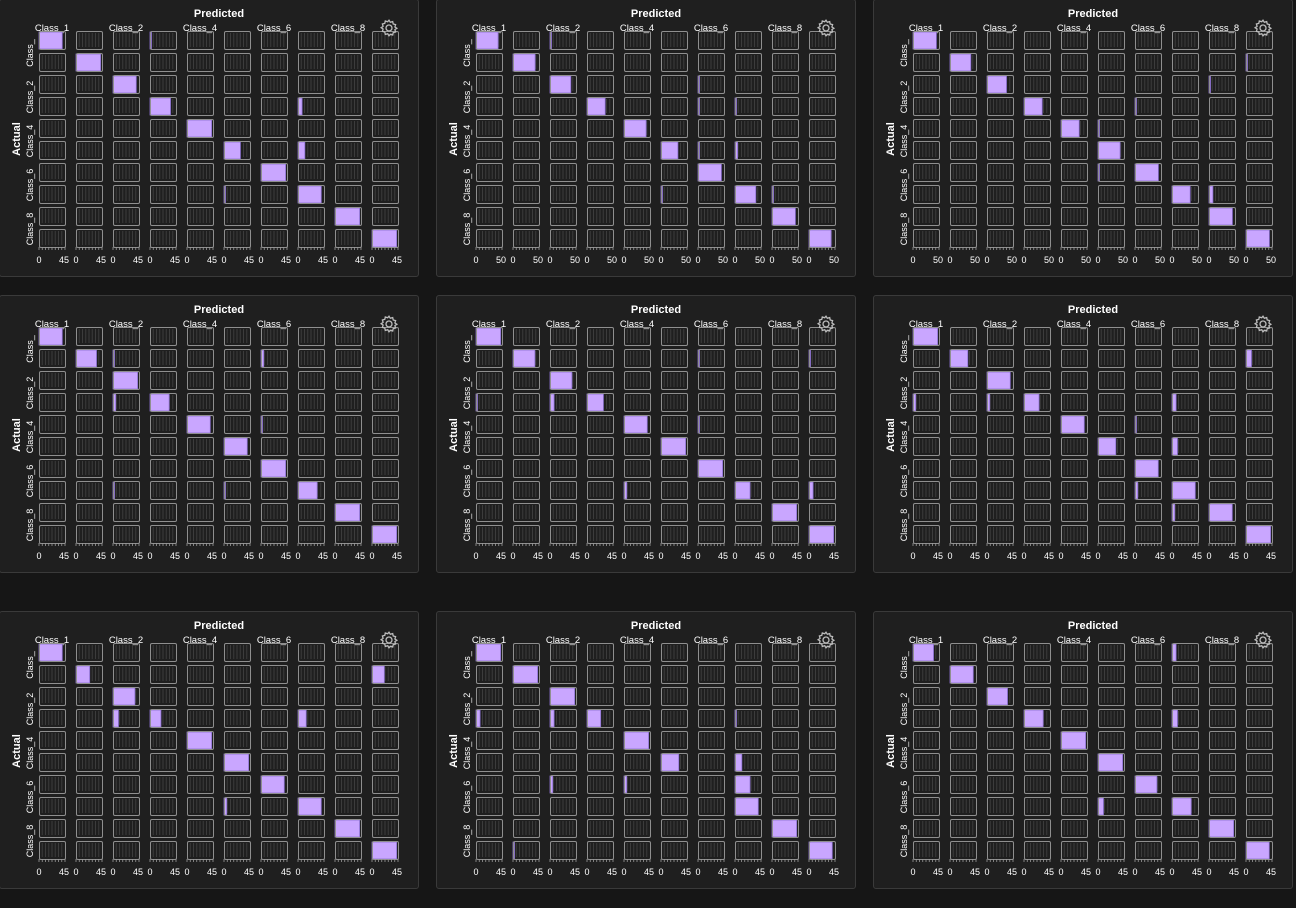 This screenshot has width=1296, height=908. I want to click on column-label: Class_4, so click(1074, 28).